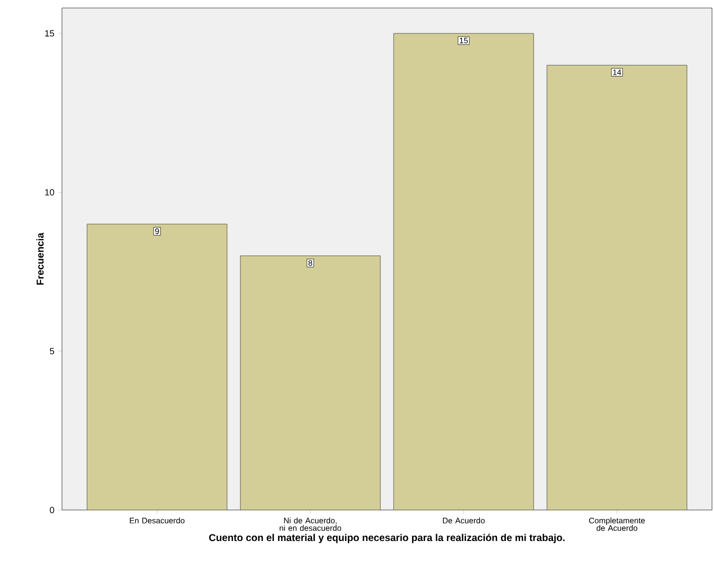  What do you see at coordinates (52, 351) in the screenshot?
I see `y-tick-label: 5` at bounding box center [52, 351].